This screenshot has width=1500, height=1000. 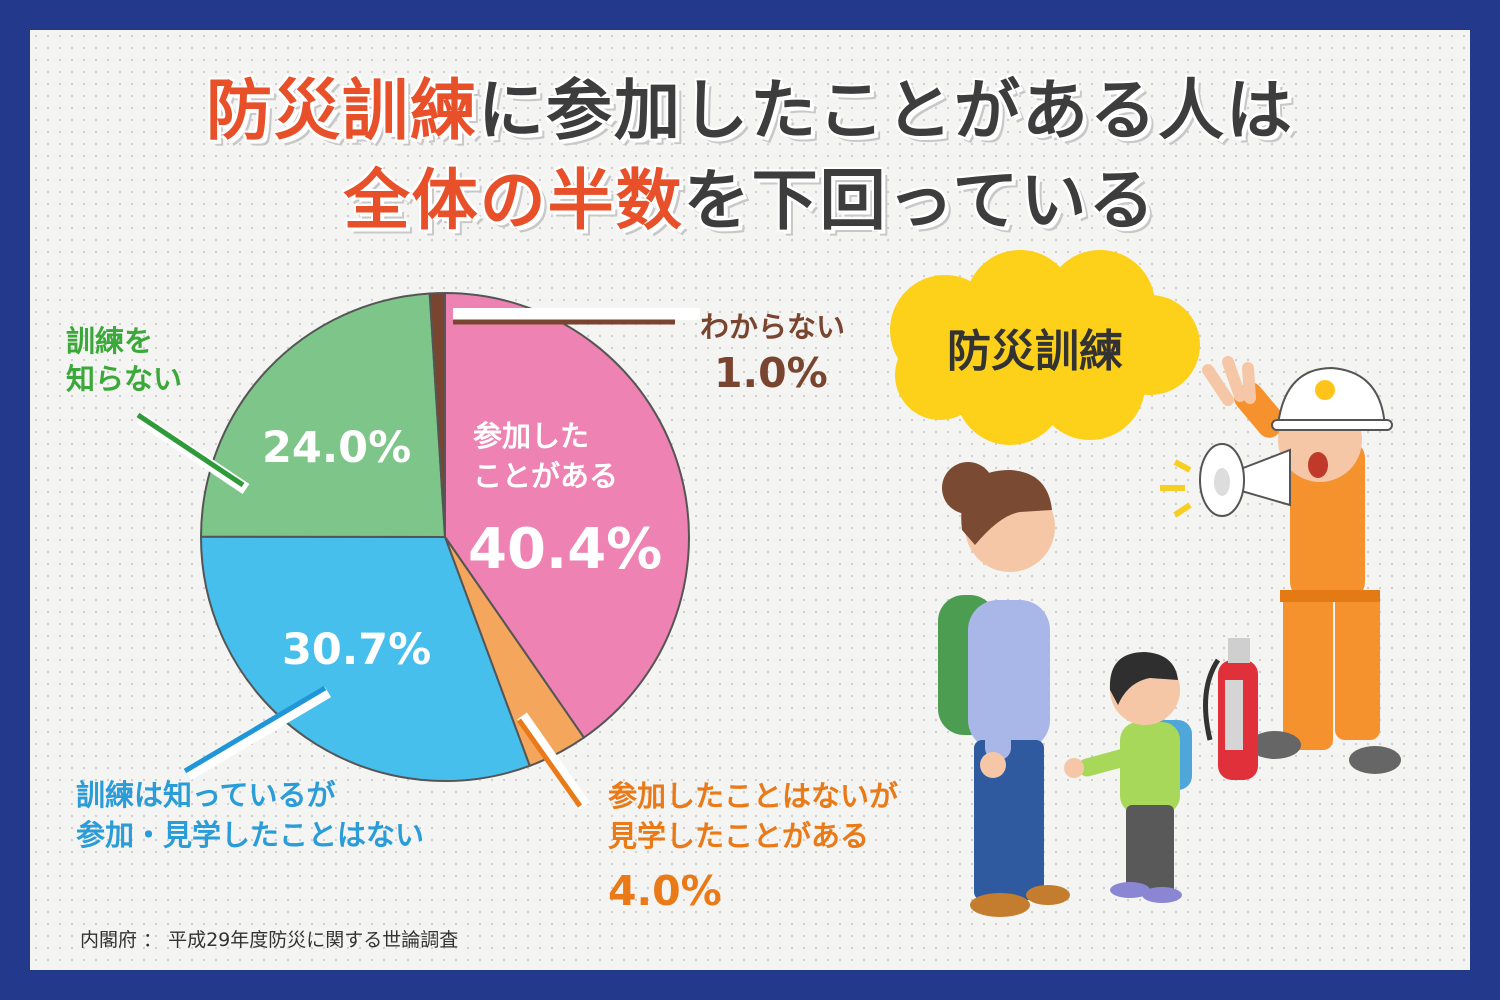 What do you see at coordinates (1004, 689) in the screenshot?
I see `woman-illustration` at bounding box center [1004, 689].